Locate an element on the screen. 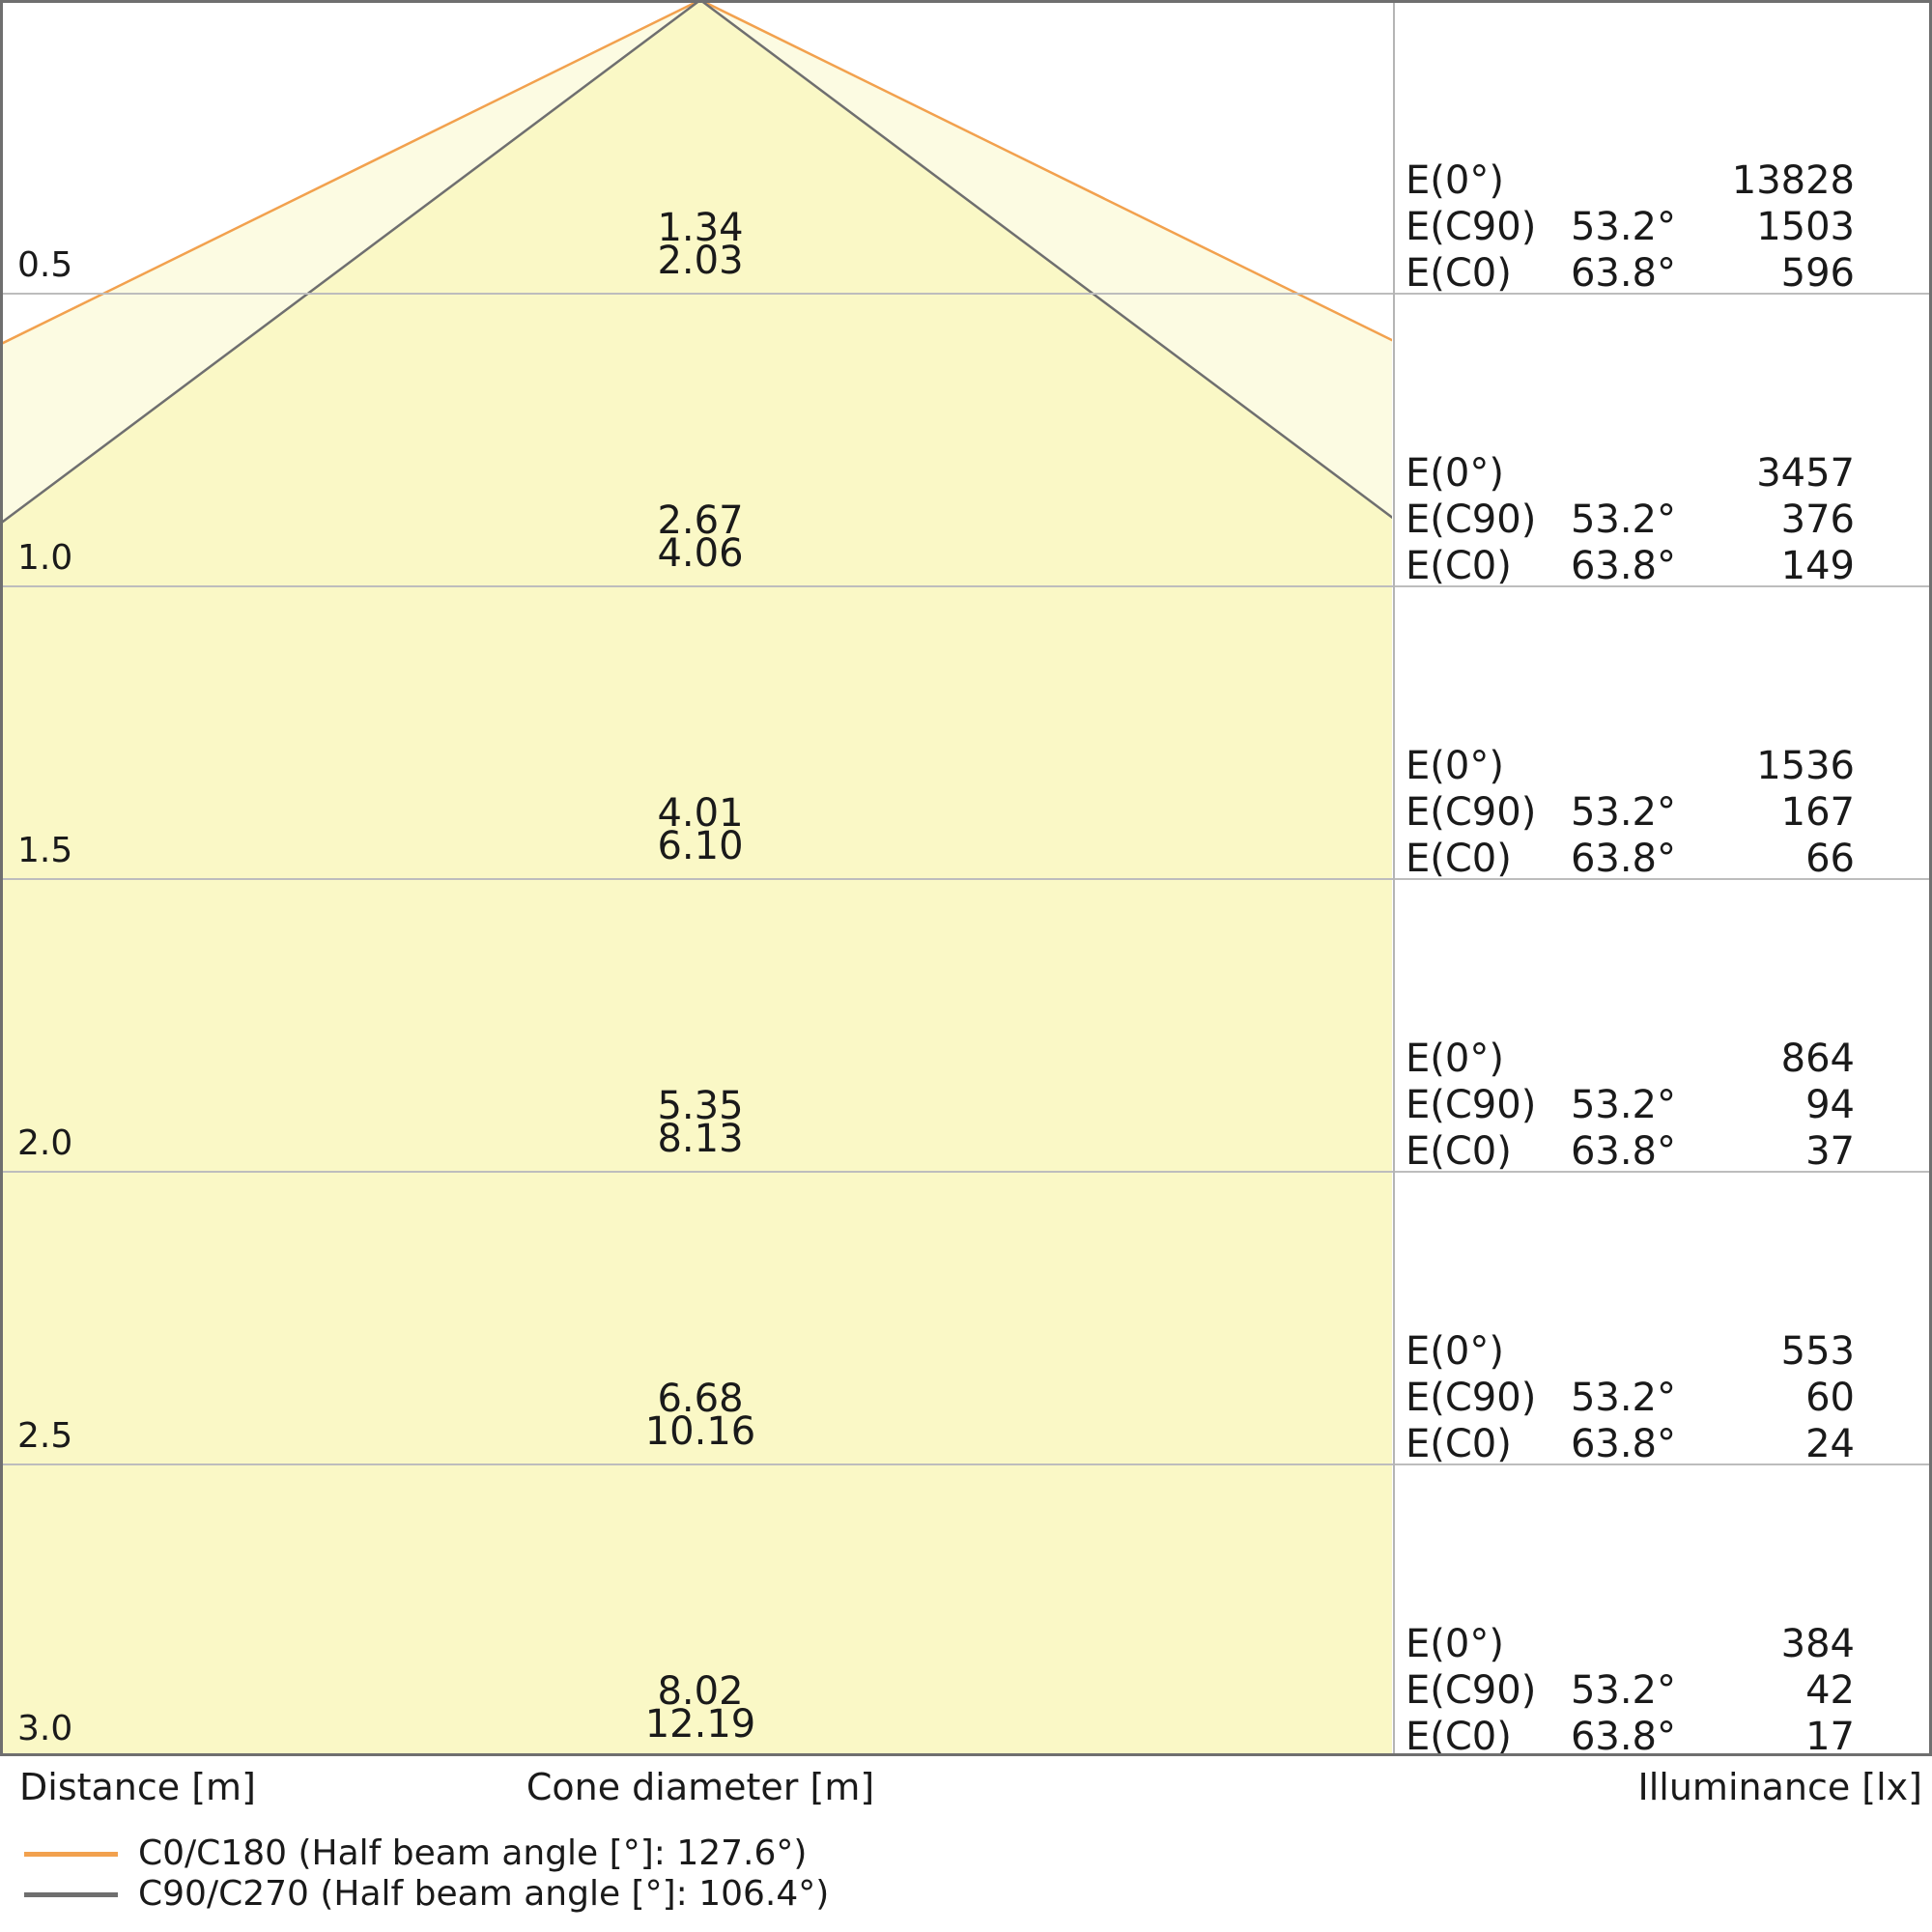 This screenshot has width=1932, height=1932. cone-diameter-values: 2.67 4.06 is located at coordinates (700, 537).